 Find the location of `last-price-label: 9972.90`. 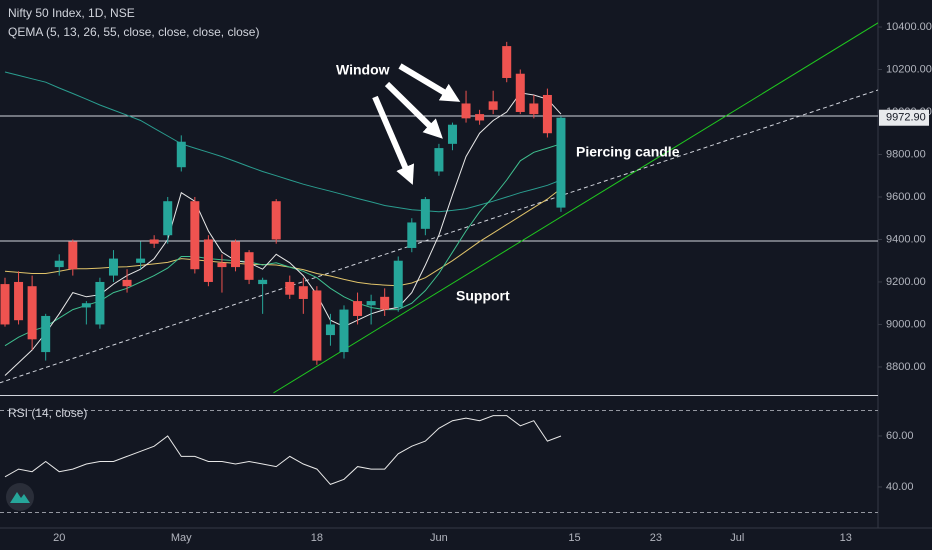

last-price-label: 9972.90 is located at coordinates (906, 118).